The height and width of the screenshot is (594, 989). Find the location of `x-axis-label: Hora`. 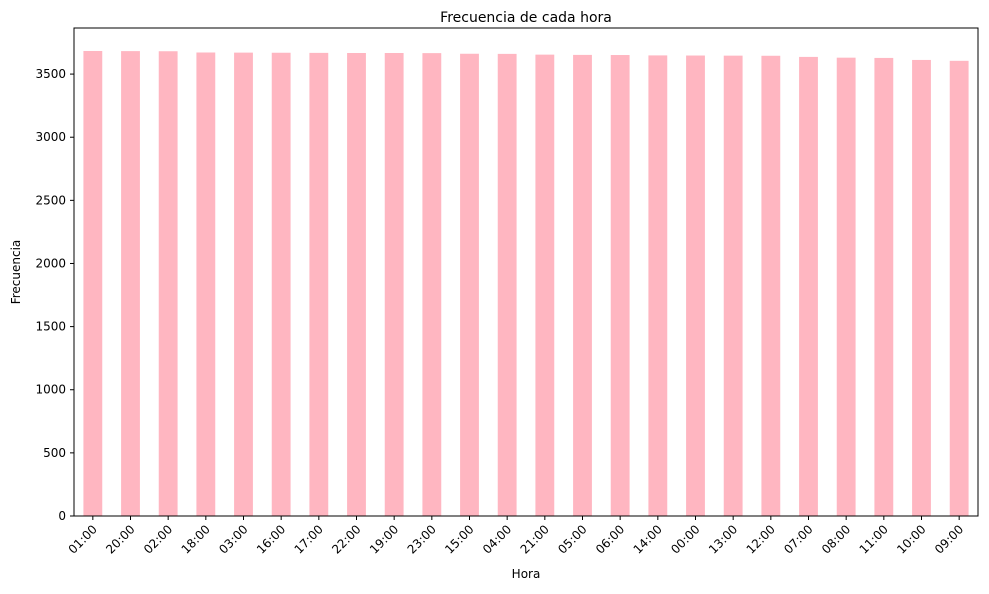

x-axis-label: Hora is located at coordinates (526, 574).